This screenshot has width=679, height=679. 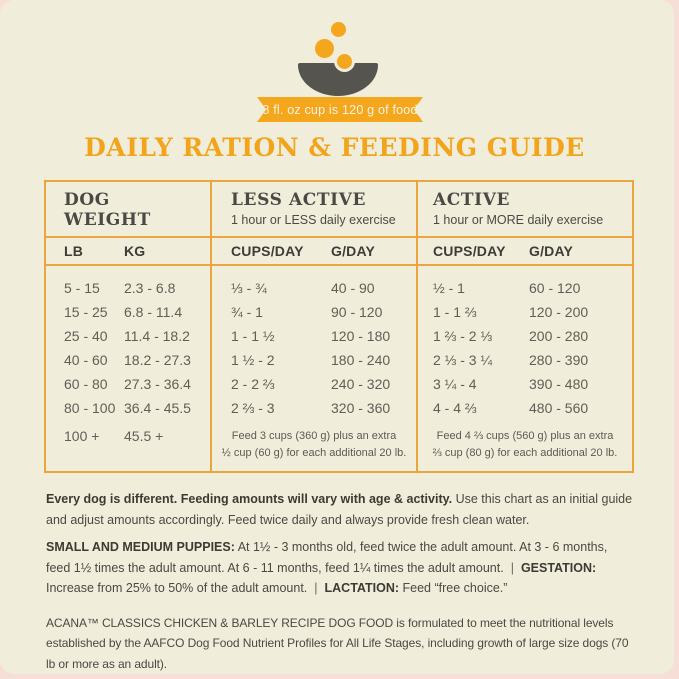 I want to click on table-row: ⅓ - ¾ 40 - 90, so click(x=314, y=288).